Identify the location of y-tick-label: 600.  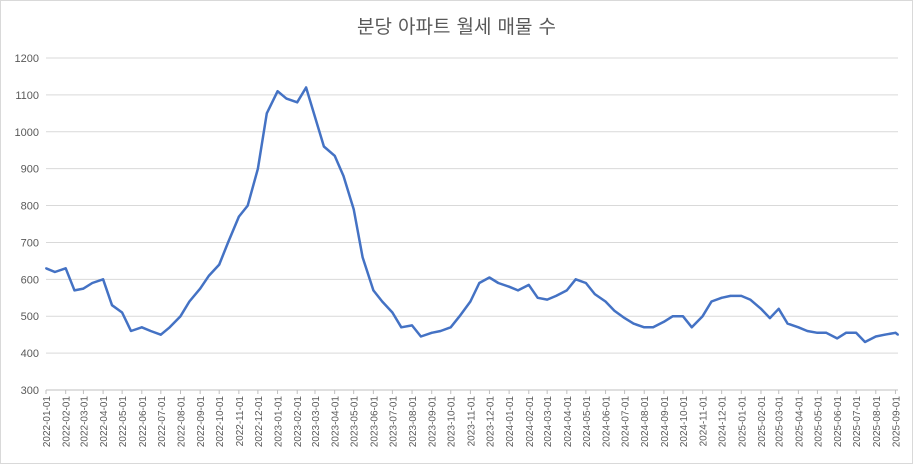
(30, 280).